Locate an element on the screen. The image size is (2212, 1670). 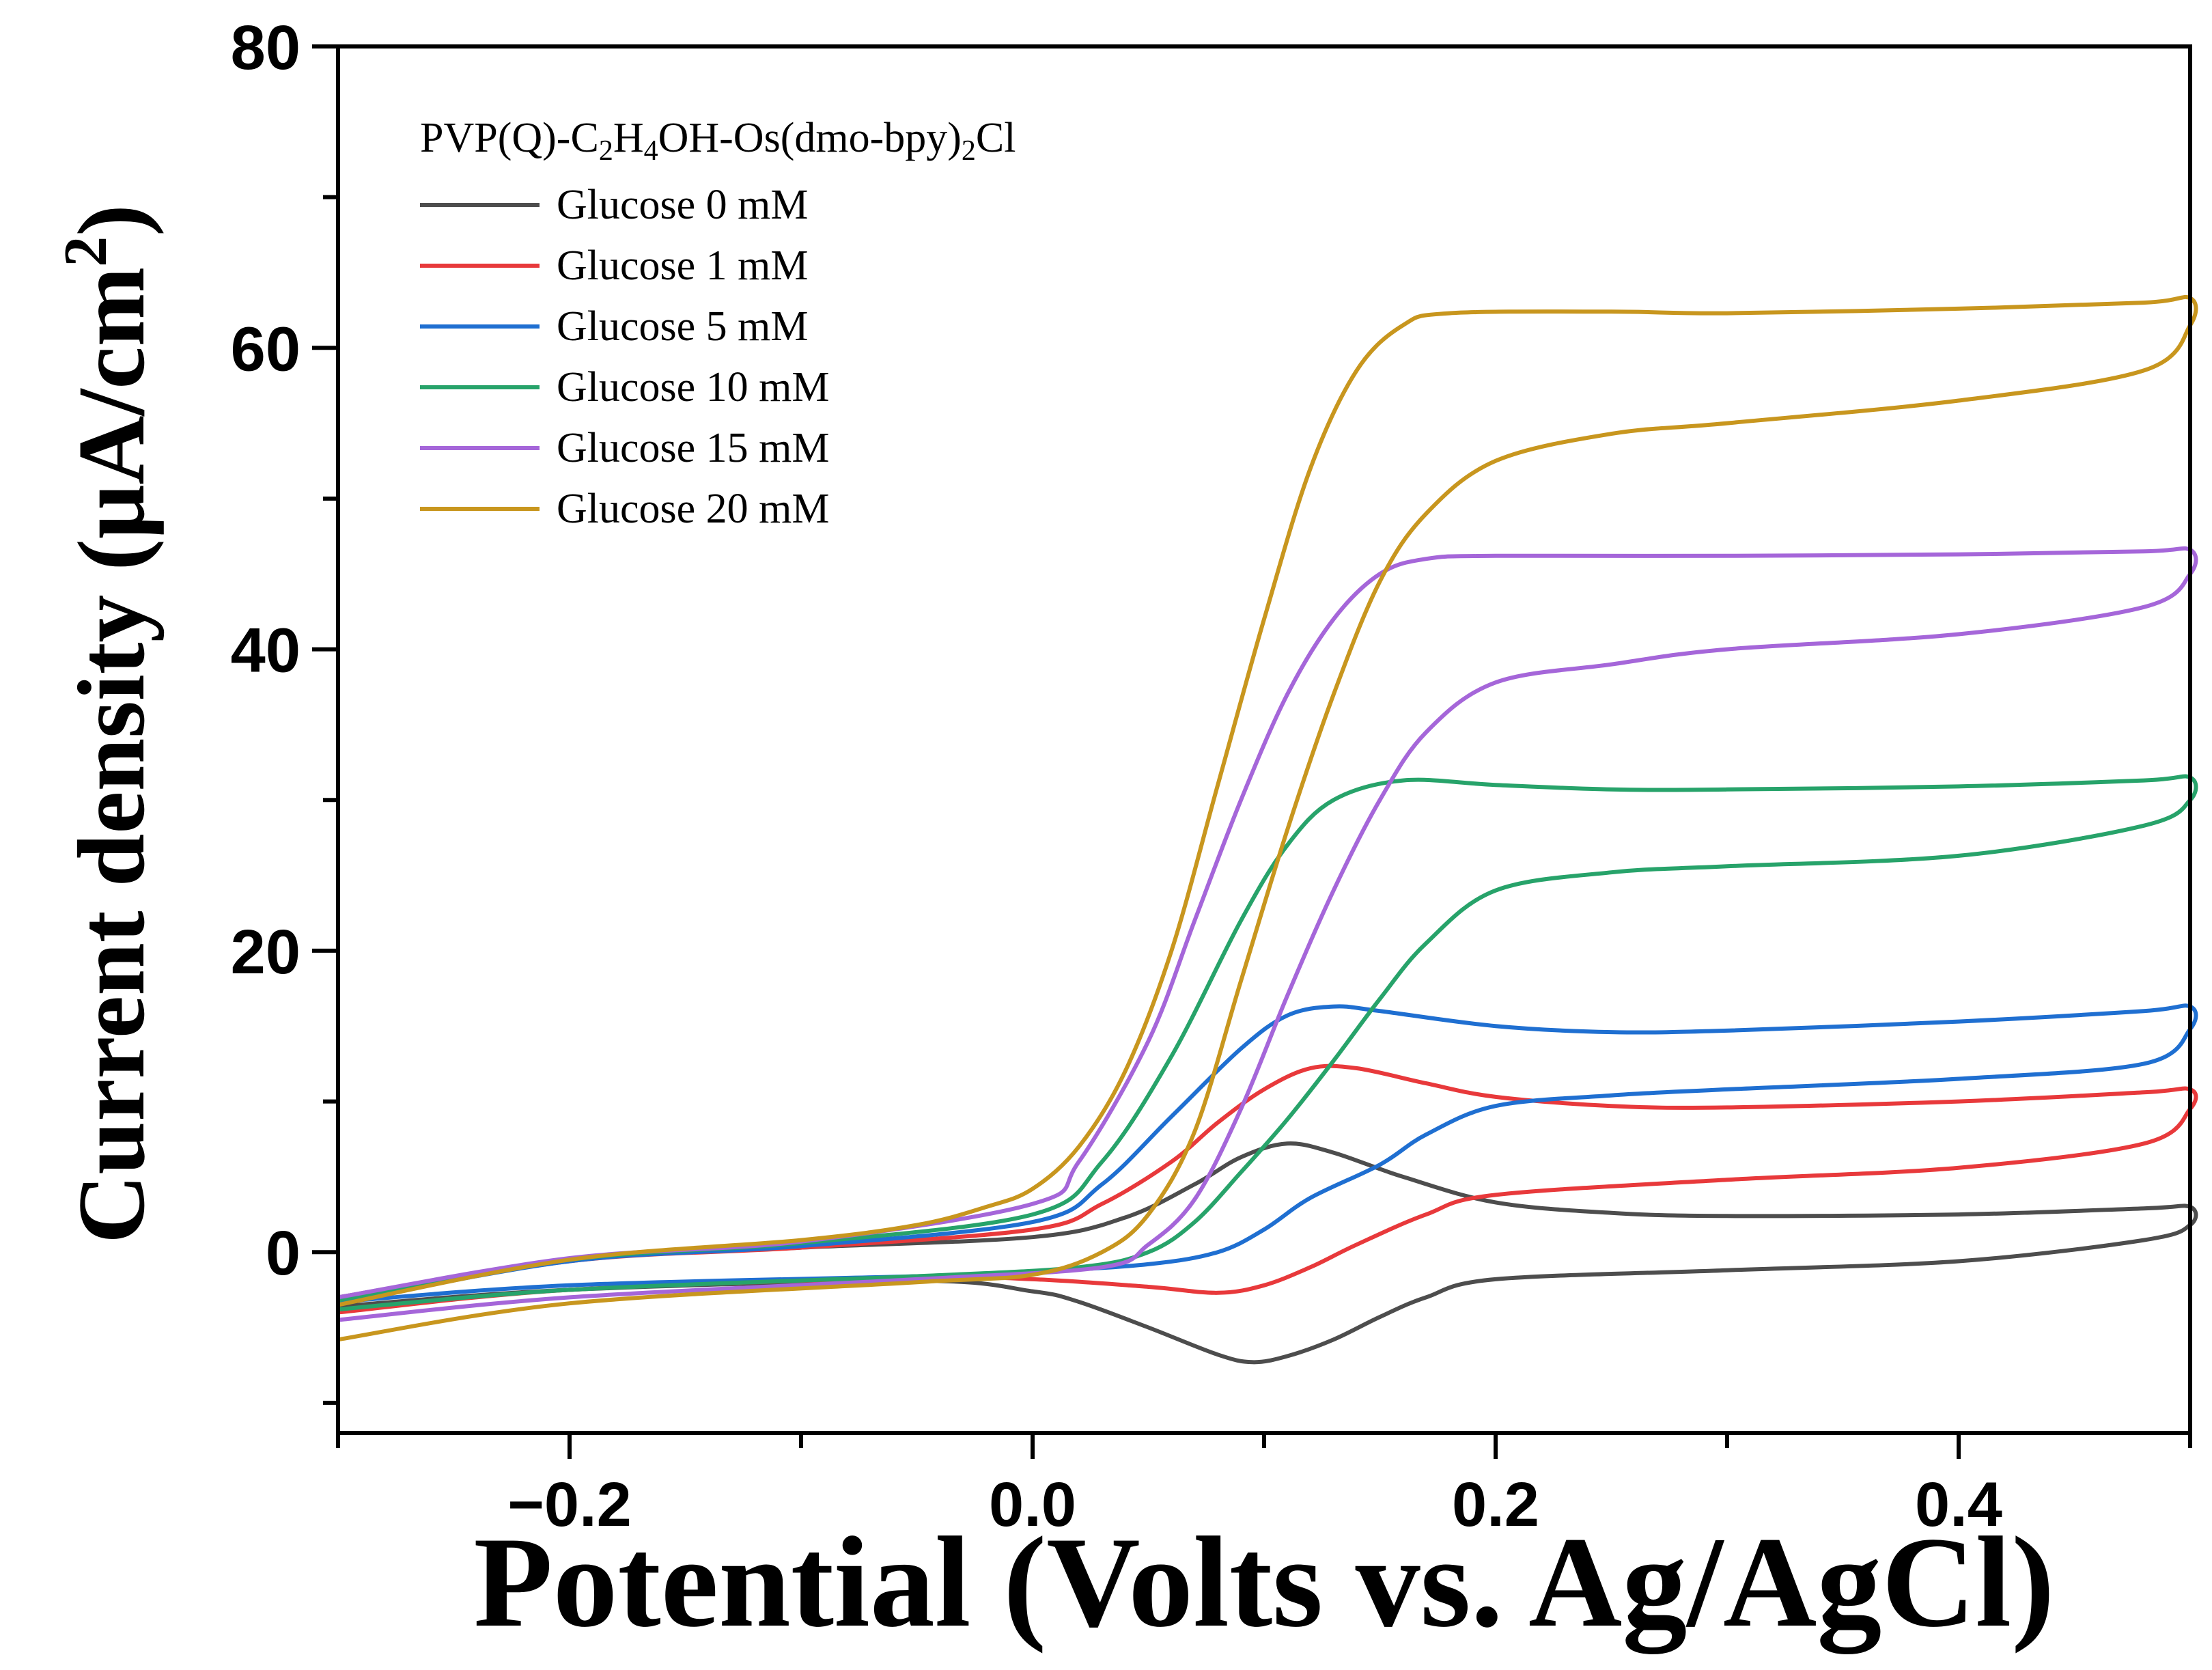
y-axis-title-main: Current density (μA/cm is located at coordinates (112, 755).